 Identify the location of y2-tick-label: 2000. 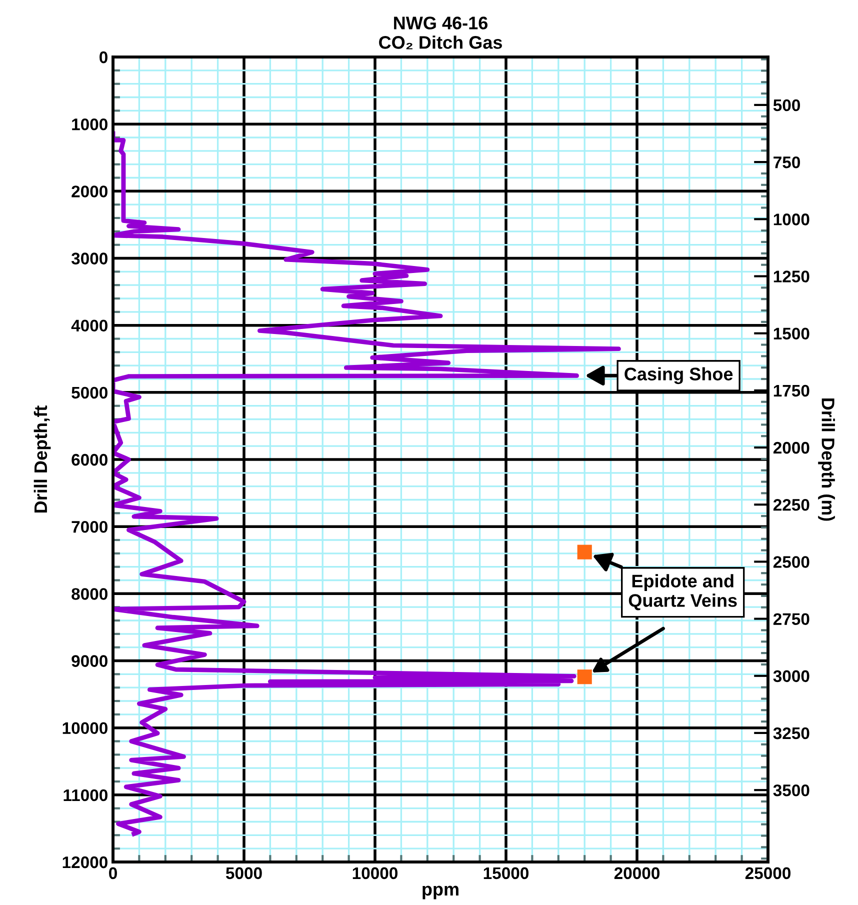
(791, 448).